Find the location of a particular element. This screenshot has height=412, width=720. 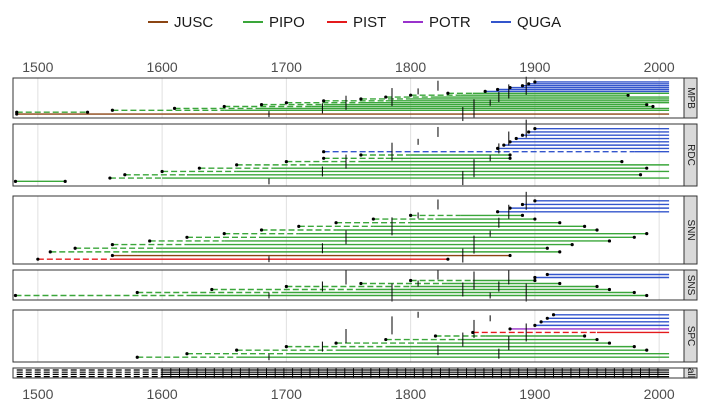

panel-strip-label: all is located at coordinates (690, 373).